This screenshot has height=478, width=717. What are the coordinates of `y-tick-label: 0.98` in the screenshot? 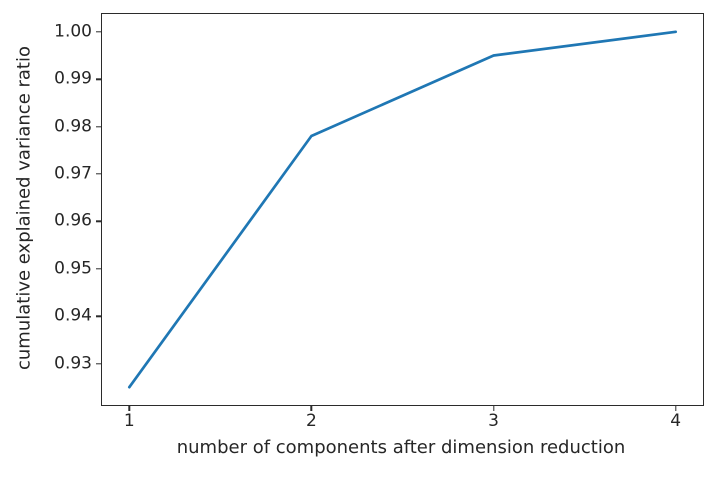 It's located at (73, 126).